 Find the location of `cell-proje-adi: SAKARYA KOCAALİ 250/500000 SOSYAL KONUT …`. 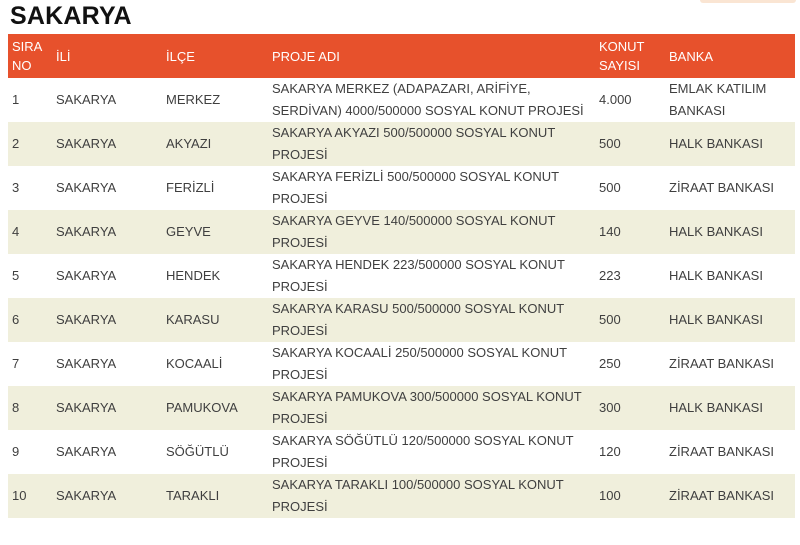

cell-proje-adi: SAKARYA KOCAALİ 250/500000 SOSYAL KONUT … is located at coordinates (419, 363).